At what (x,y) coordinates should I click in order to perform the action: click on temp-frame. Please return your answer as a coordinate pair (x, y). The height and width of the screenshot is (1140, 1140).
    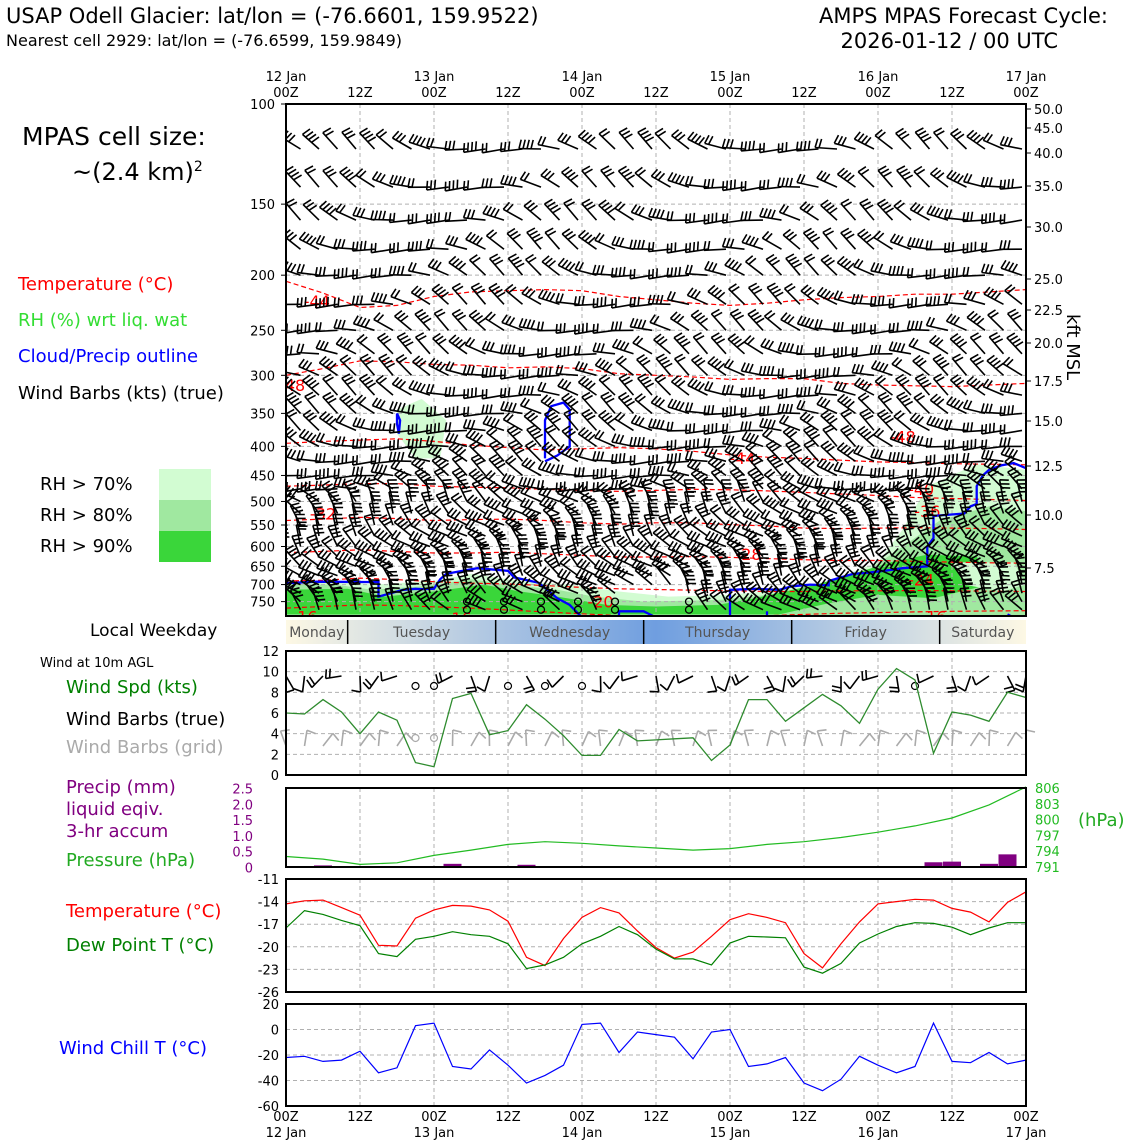
    Looking at the image, I should click on (656, 935).